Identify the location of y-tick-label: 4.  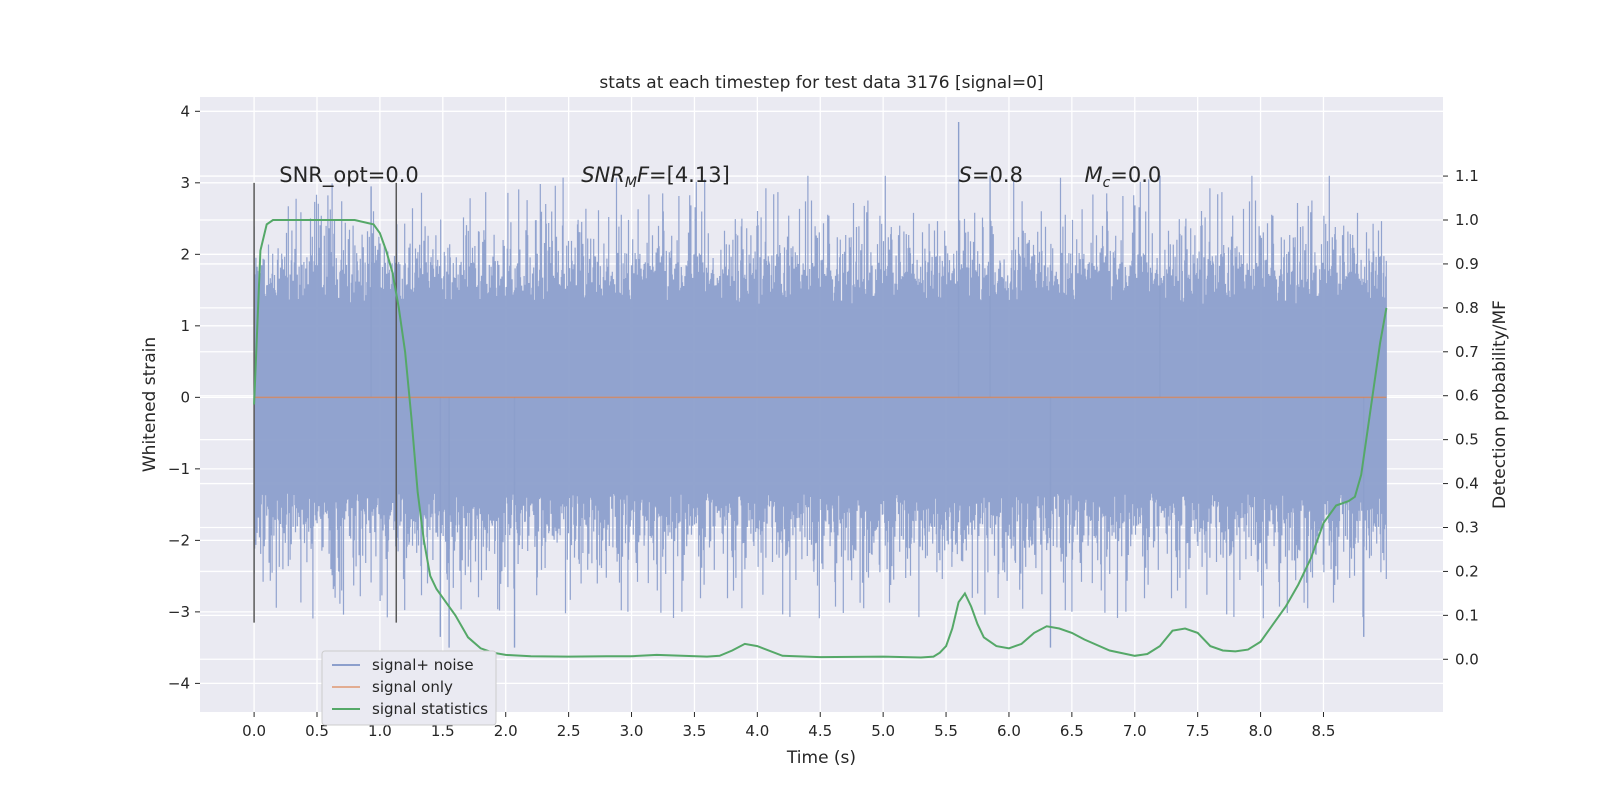
(185, 111).